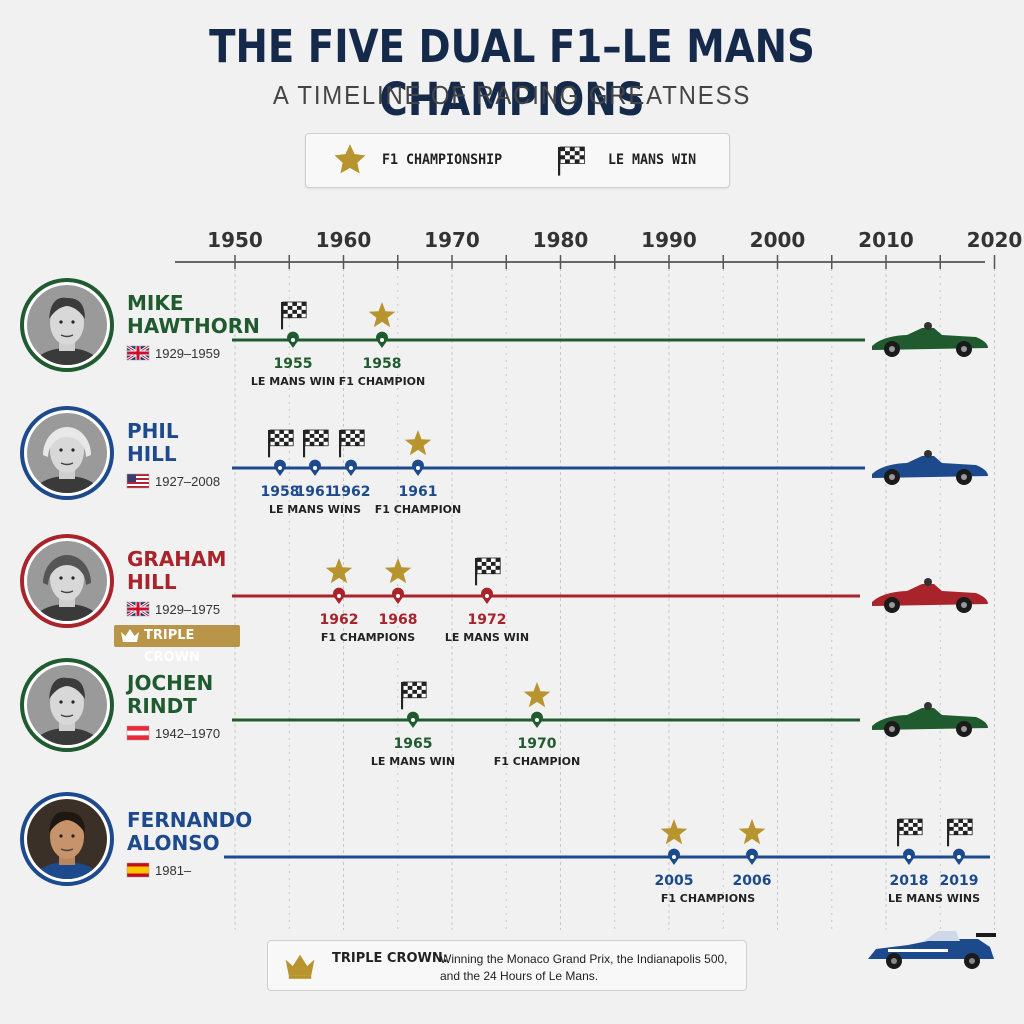 The height and width of the screenshot is (1024, 1024). I want to click on driver-lifespan: 1929–1959, so click(187, 353).